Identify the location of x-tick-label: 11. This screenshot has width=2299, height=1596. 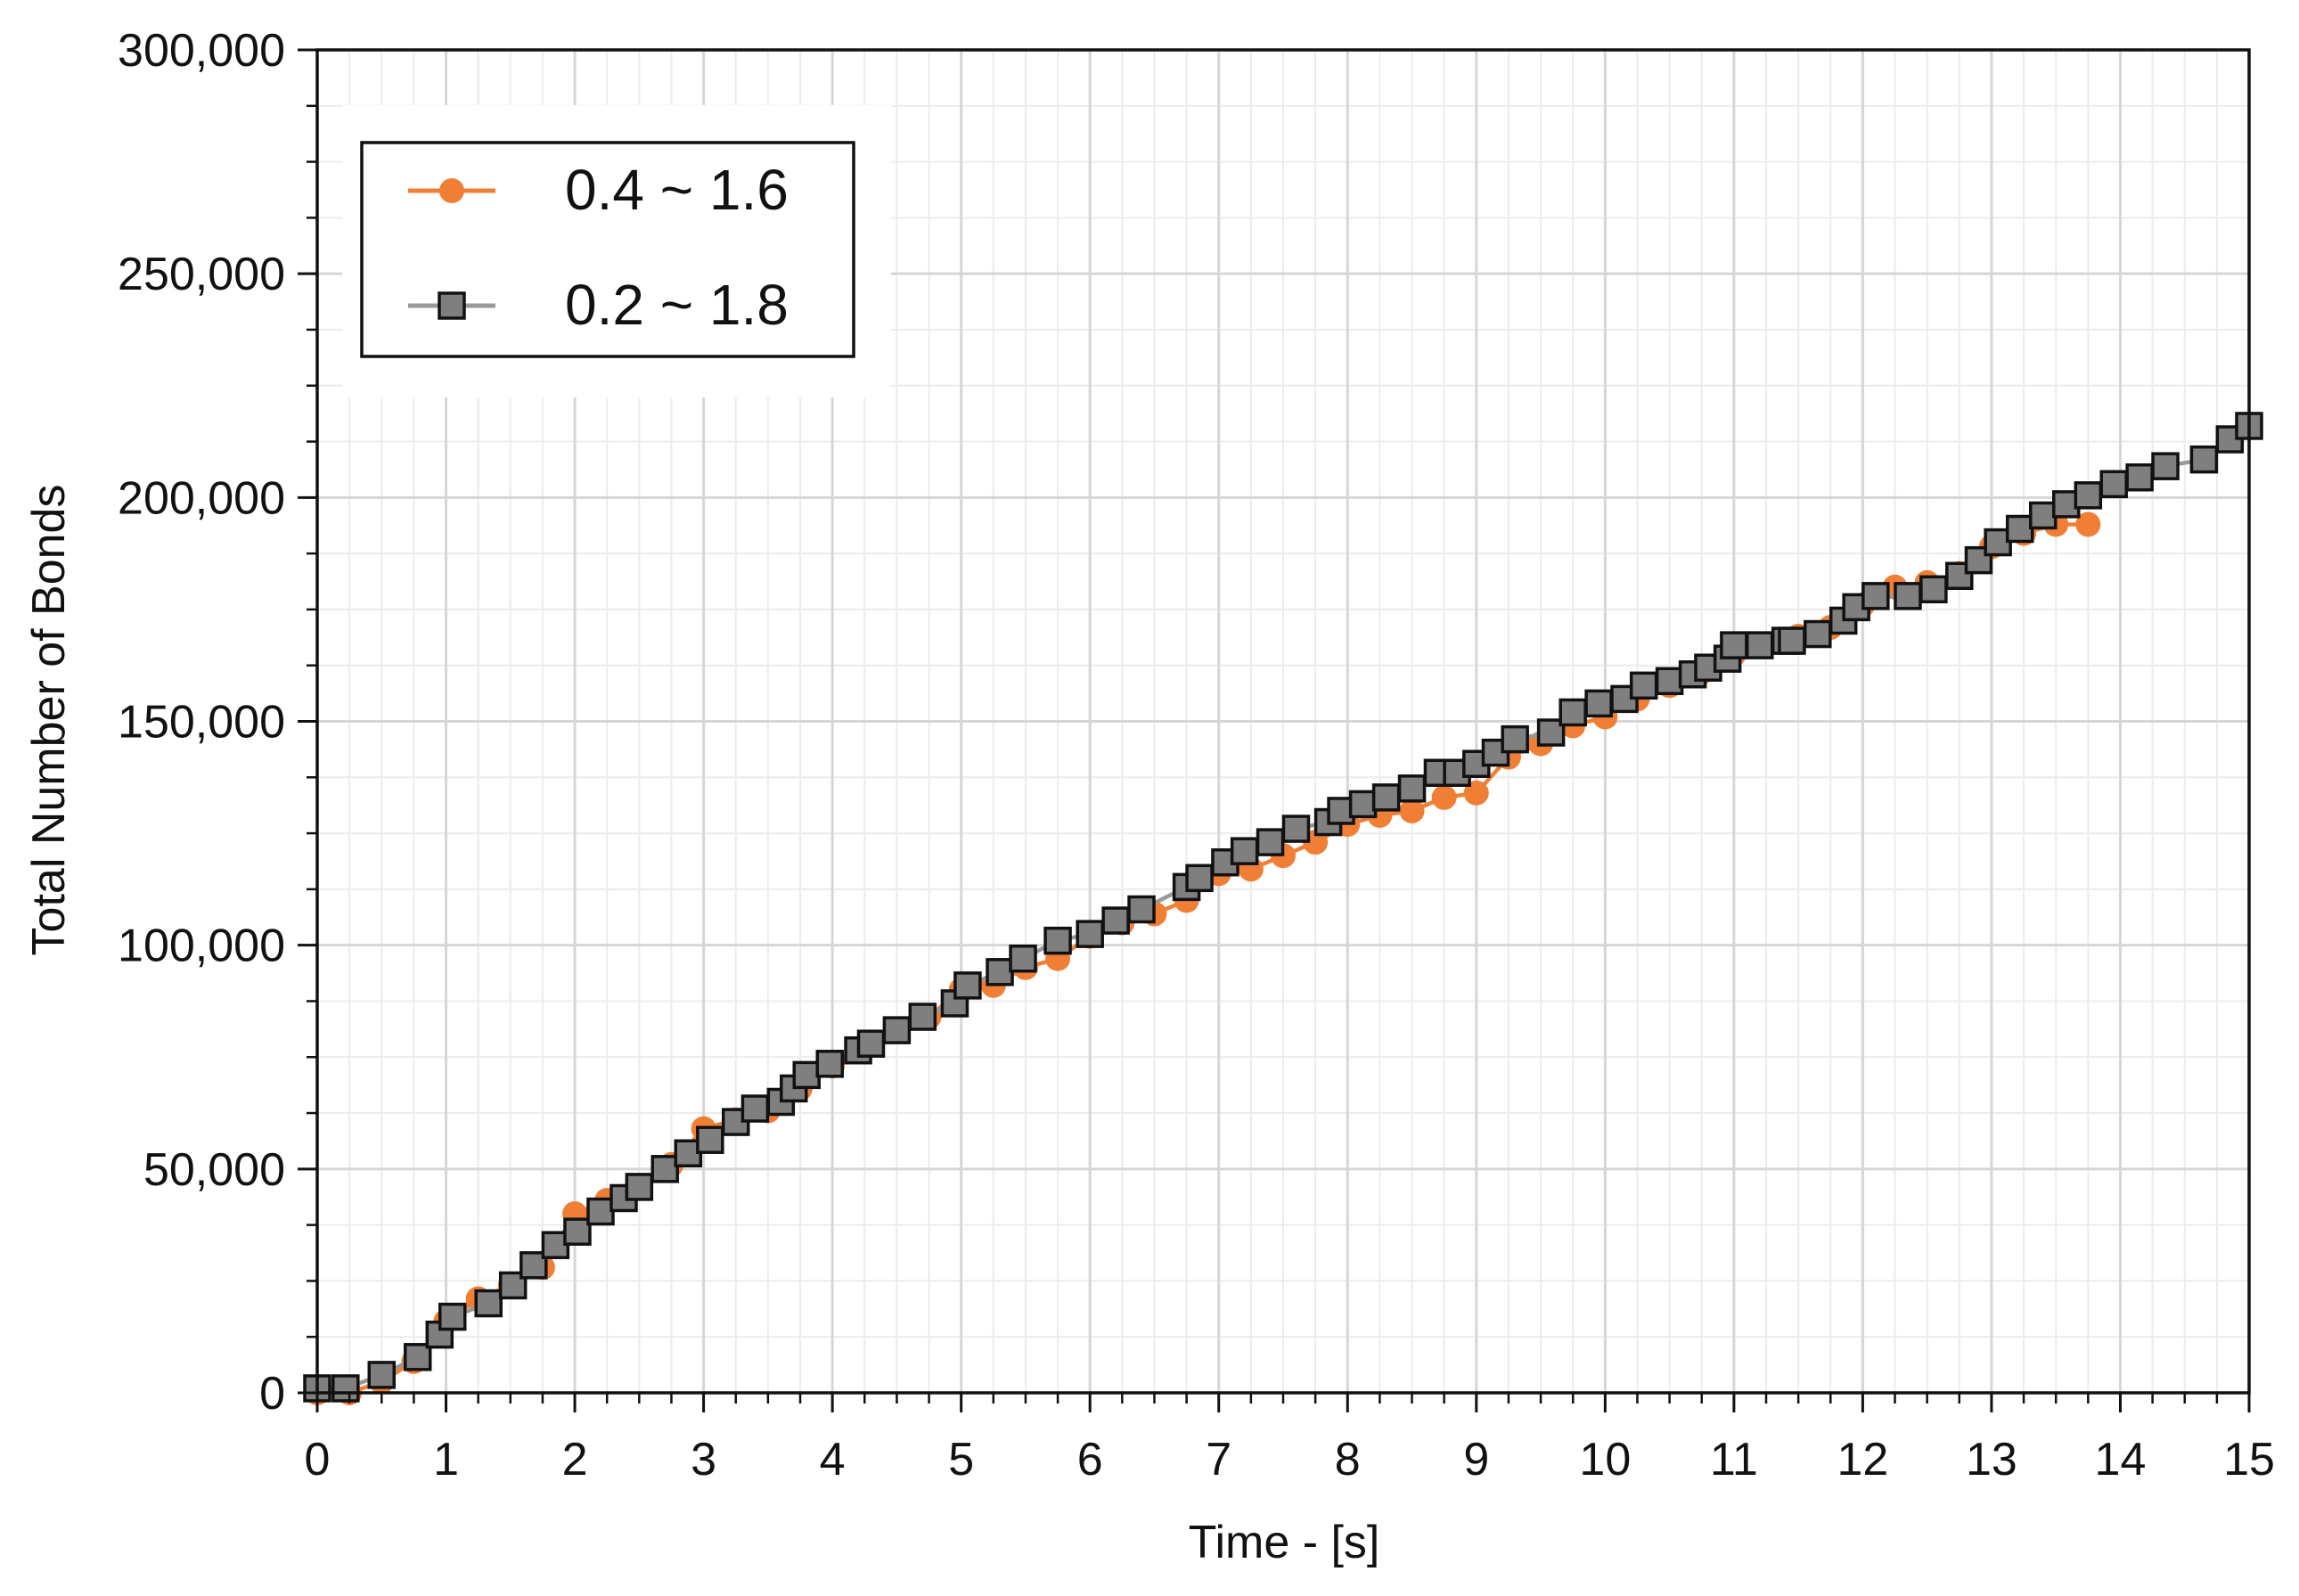
(1734, 1460).